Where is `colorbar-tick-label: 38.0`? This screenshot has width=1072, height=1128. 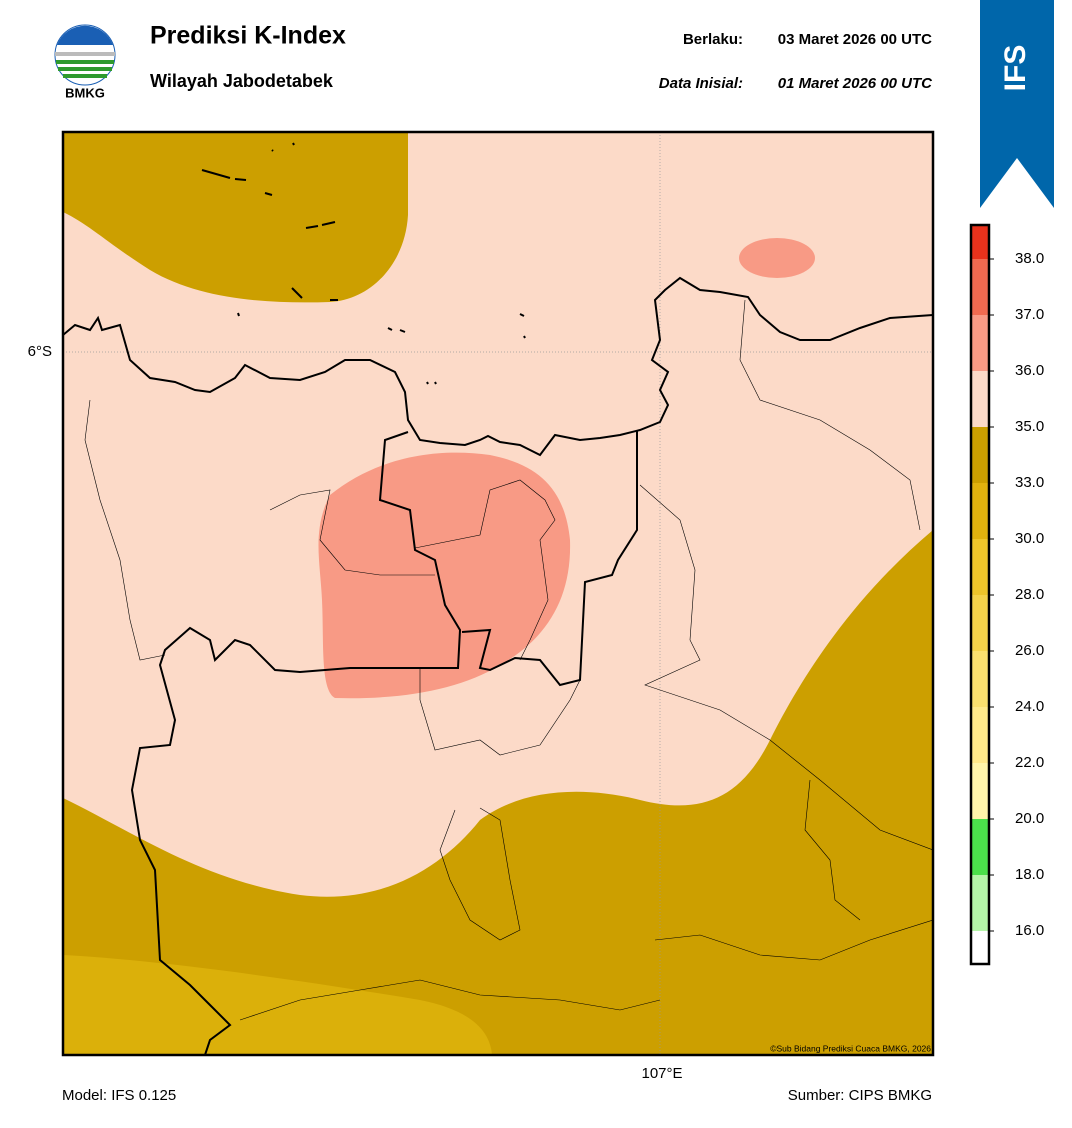 colorbar-tick-label: 38.0 is located at coordinates (1029, 258).